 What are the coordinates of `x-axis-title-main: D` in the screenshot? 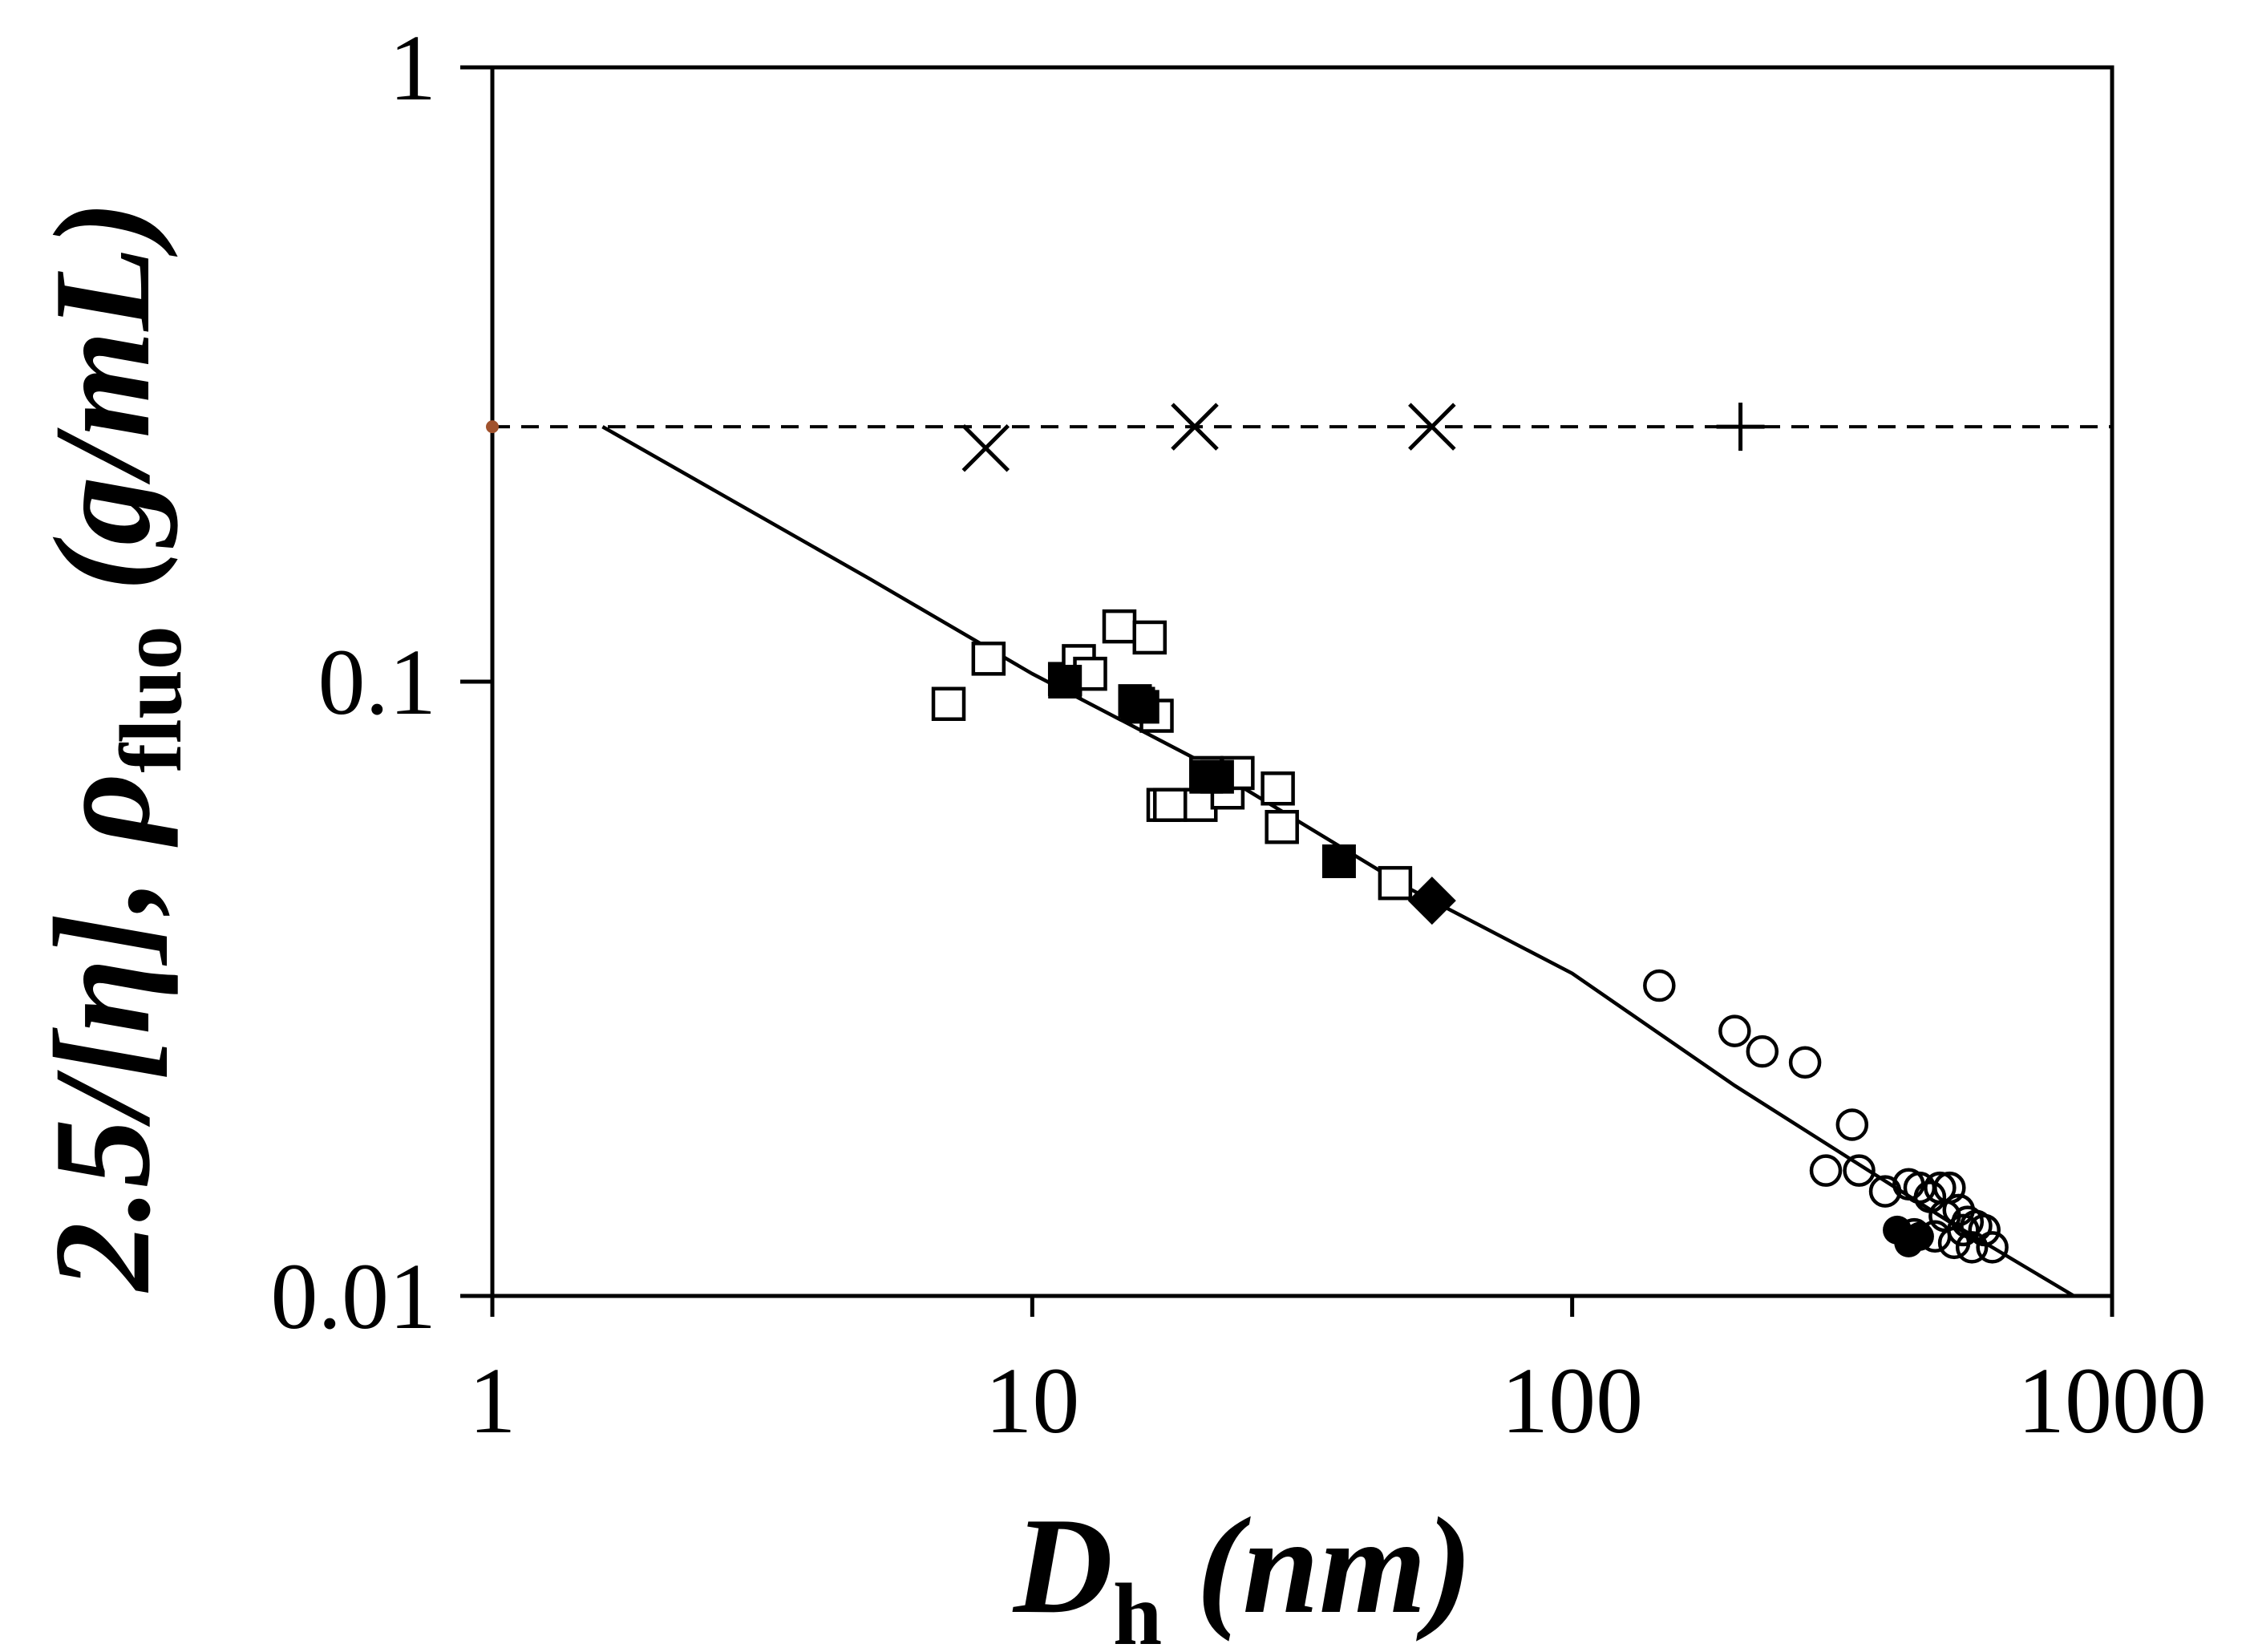 It's located at (1062, 1566).